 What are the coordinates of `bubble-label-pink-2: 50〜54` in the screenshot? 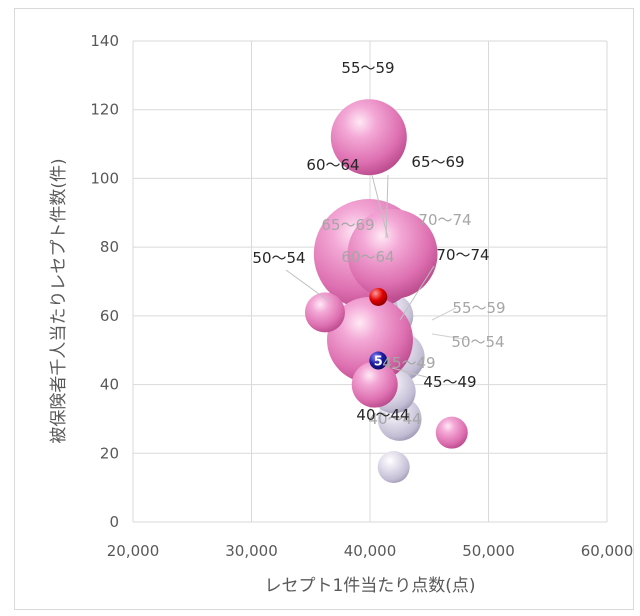 It's located at (278, 258).